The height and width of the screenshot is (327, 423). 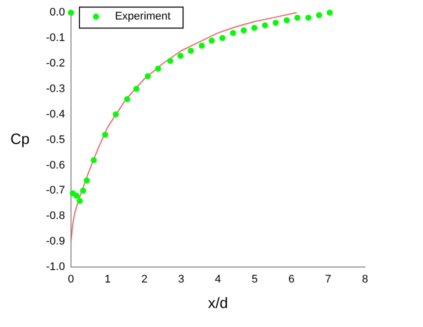 What do you see at coordinates (365, 280) in the screenshot?
I see `x-tick-label: 8` at bounding box center [365, 280].